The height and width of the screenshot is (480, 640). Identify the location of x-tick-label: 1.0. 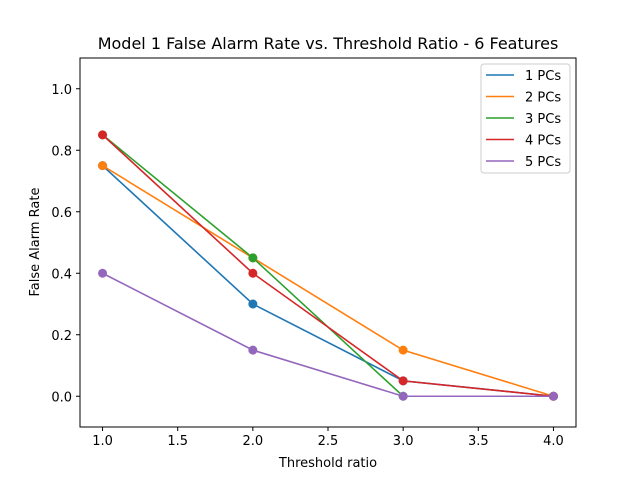
(102, 441).